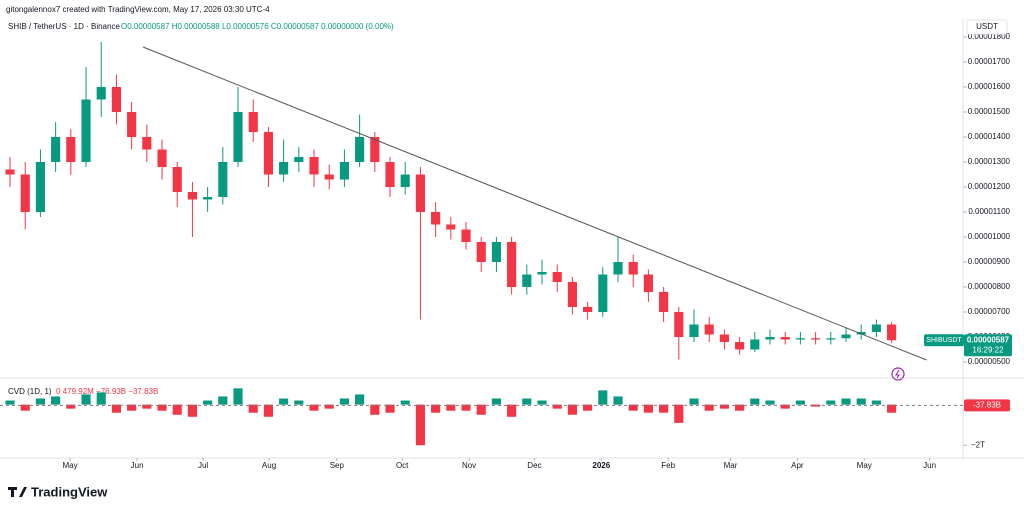 This screenshot has height=512, width=1024. I want to click on symbol-tag, so click(944, 340).